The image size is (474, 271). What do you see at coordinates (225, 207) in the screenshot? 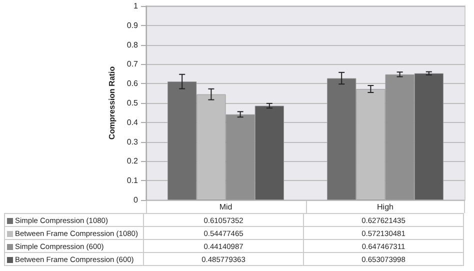
I see `x-tick-label: Mid` at bounding box center [225, 207].